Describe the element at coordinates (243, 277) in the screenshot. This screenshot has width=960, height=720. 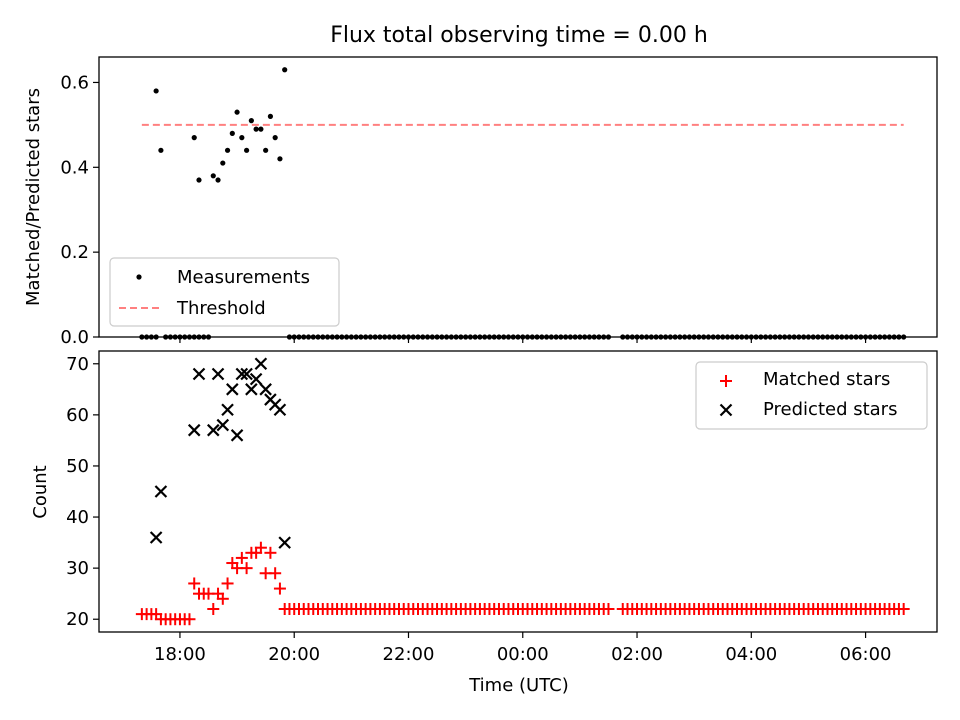
I see `legend-measurements-label: Measurements` at that location.